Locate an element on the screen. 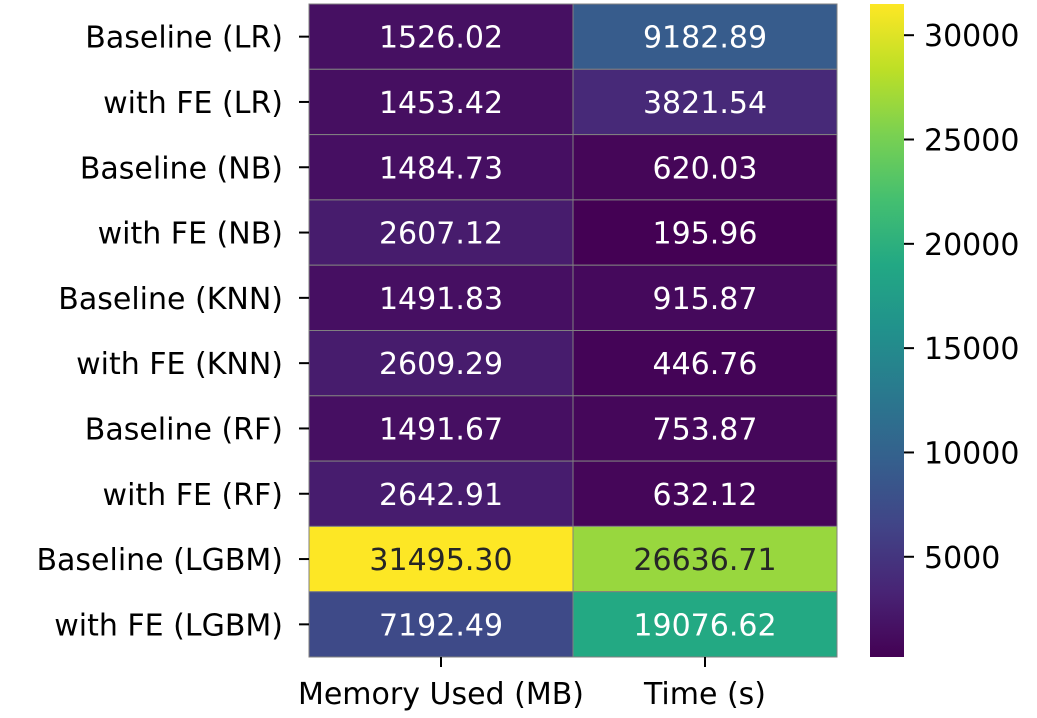 The image size is (1037, 718). cell-value-label: 753.87 is located at coordinates (705, 429).